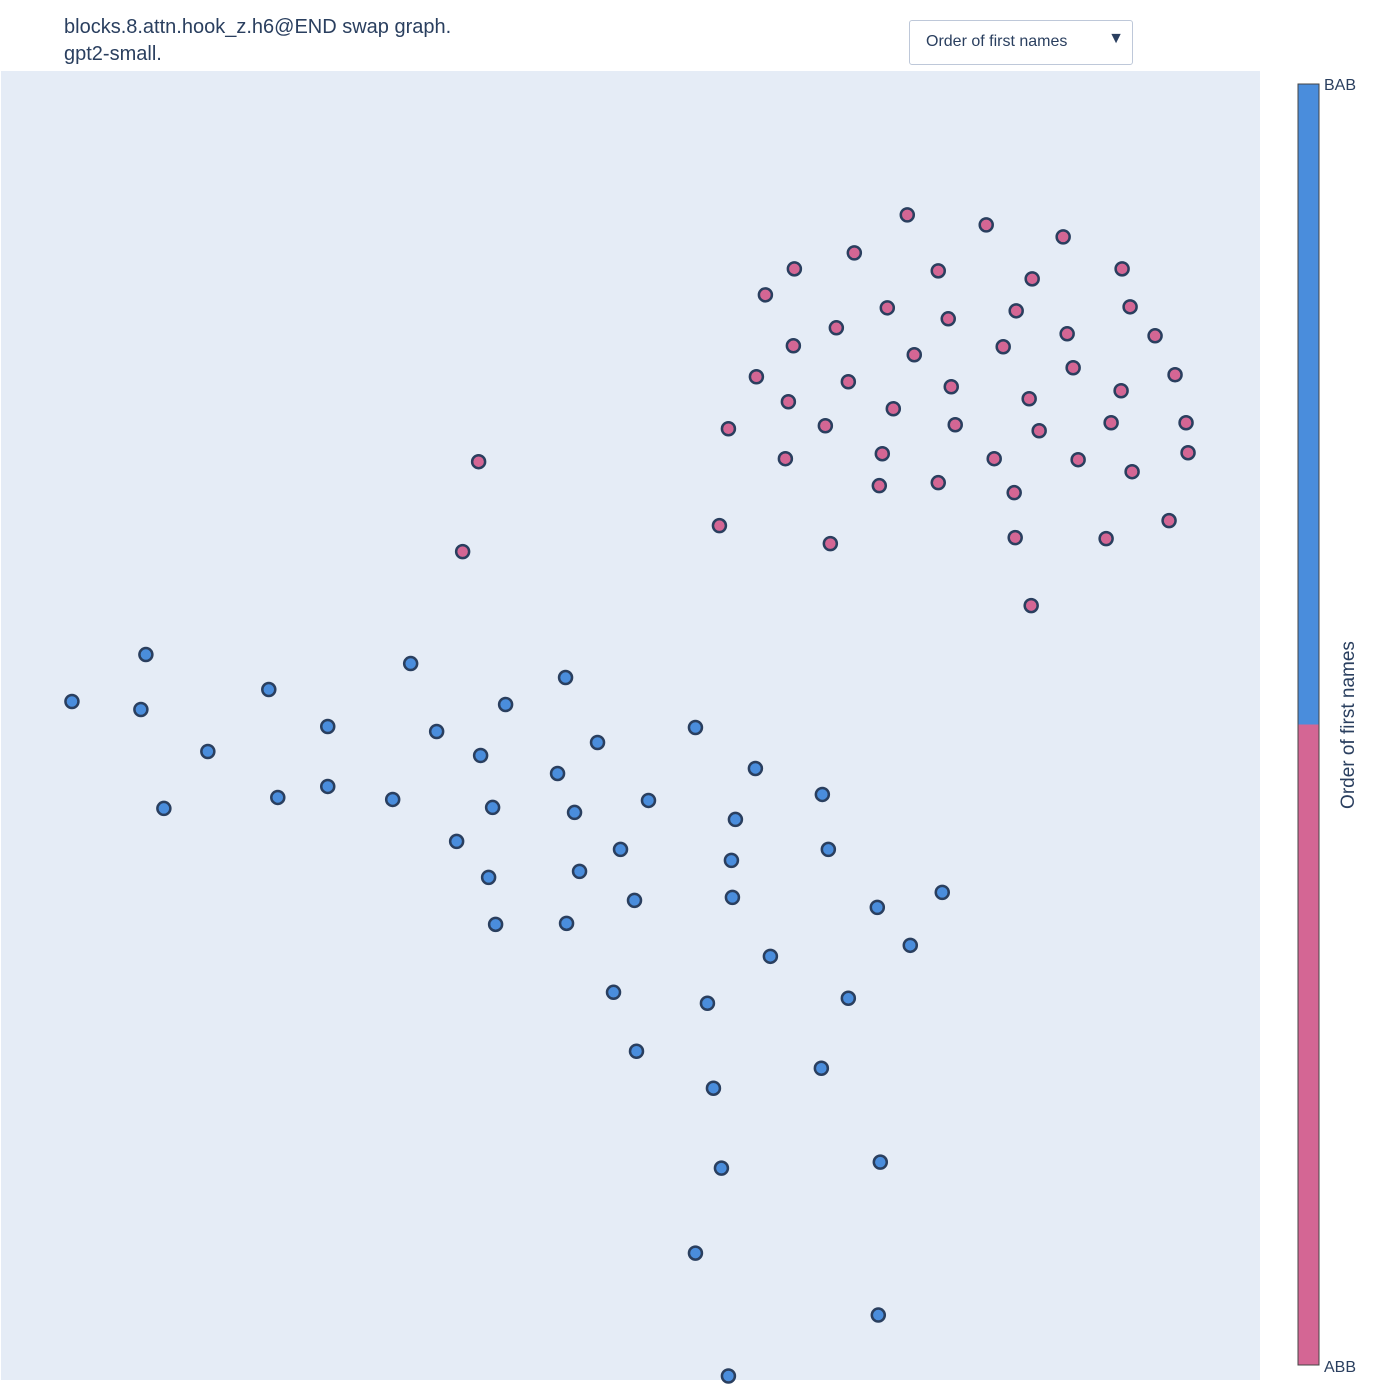 This screenshot has height=1386, width=1378. What do you see at coordinates (1021, 42) in the screenshot?
I see `color-by-dropdown: Order of first names ▼` at bounding box center [1021, 42].